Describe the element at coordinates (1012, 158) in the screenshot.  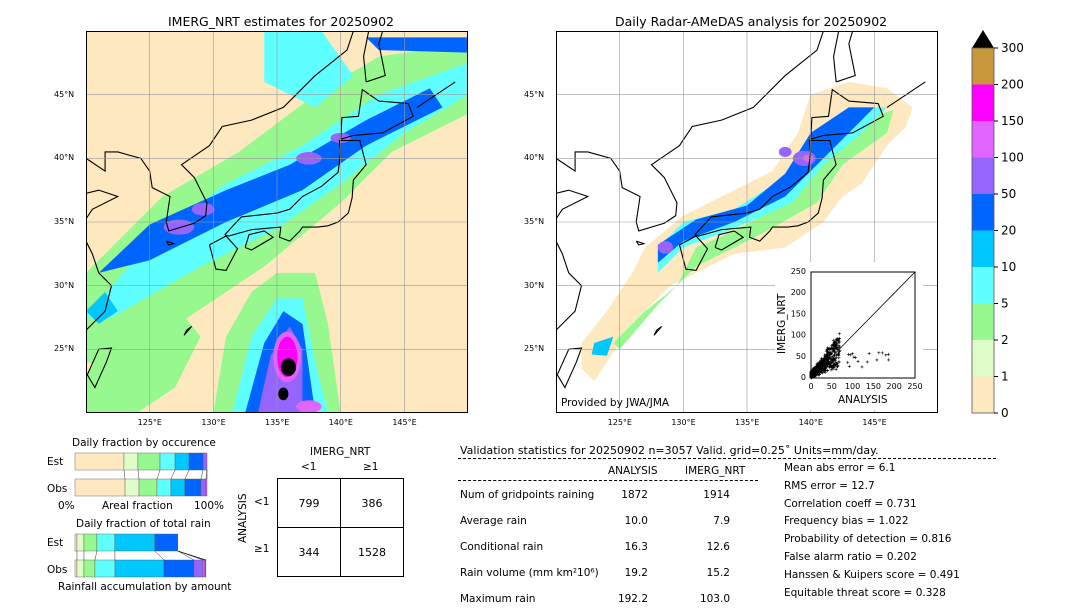
I see `colorbar-tick-label: 100` at that location.